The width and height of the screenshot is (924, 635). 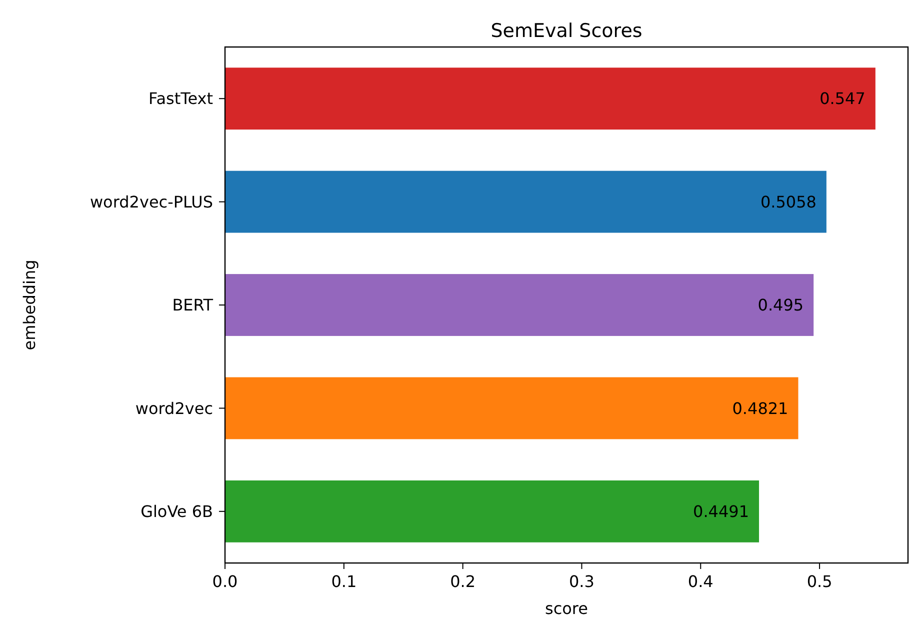 I want to click on x-tick-label: 0.4, so click(x=701, y=581).